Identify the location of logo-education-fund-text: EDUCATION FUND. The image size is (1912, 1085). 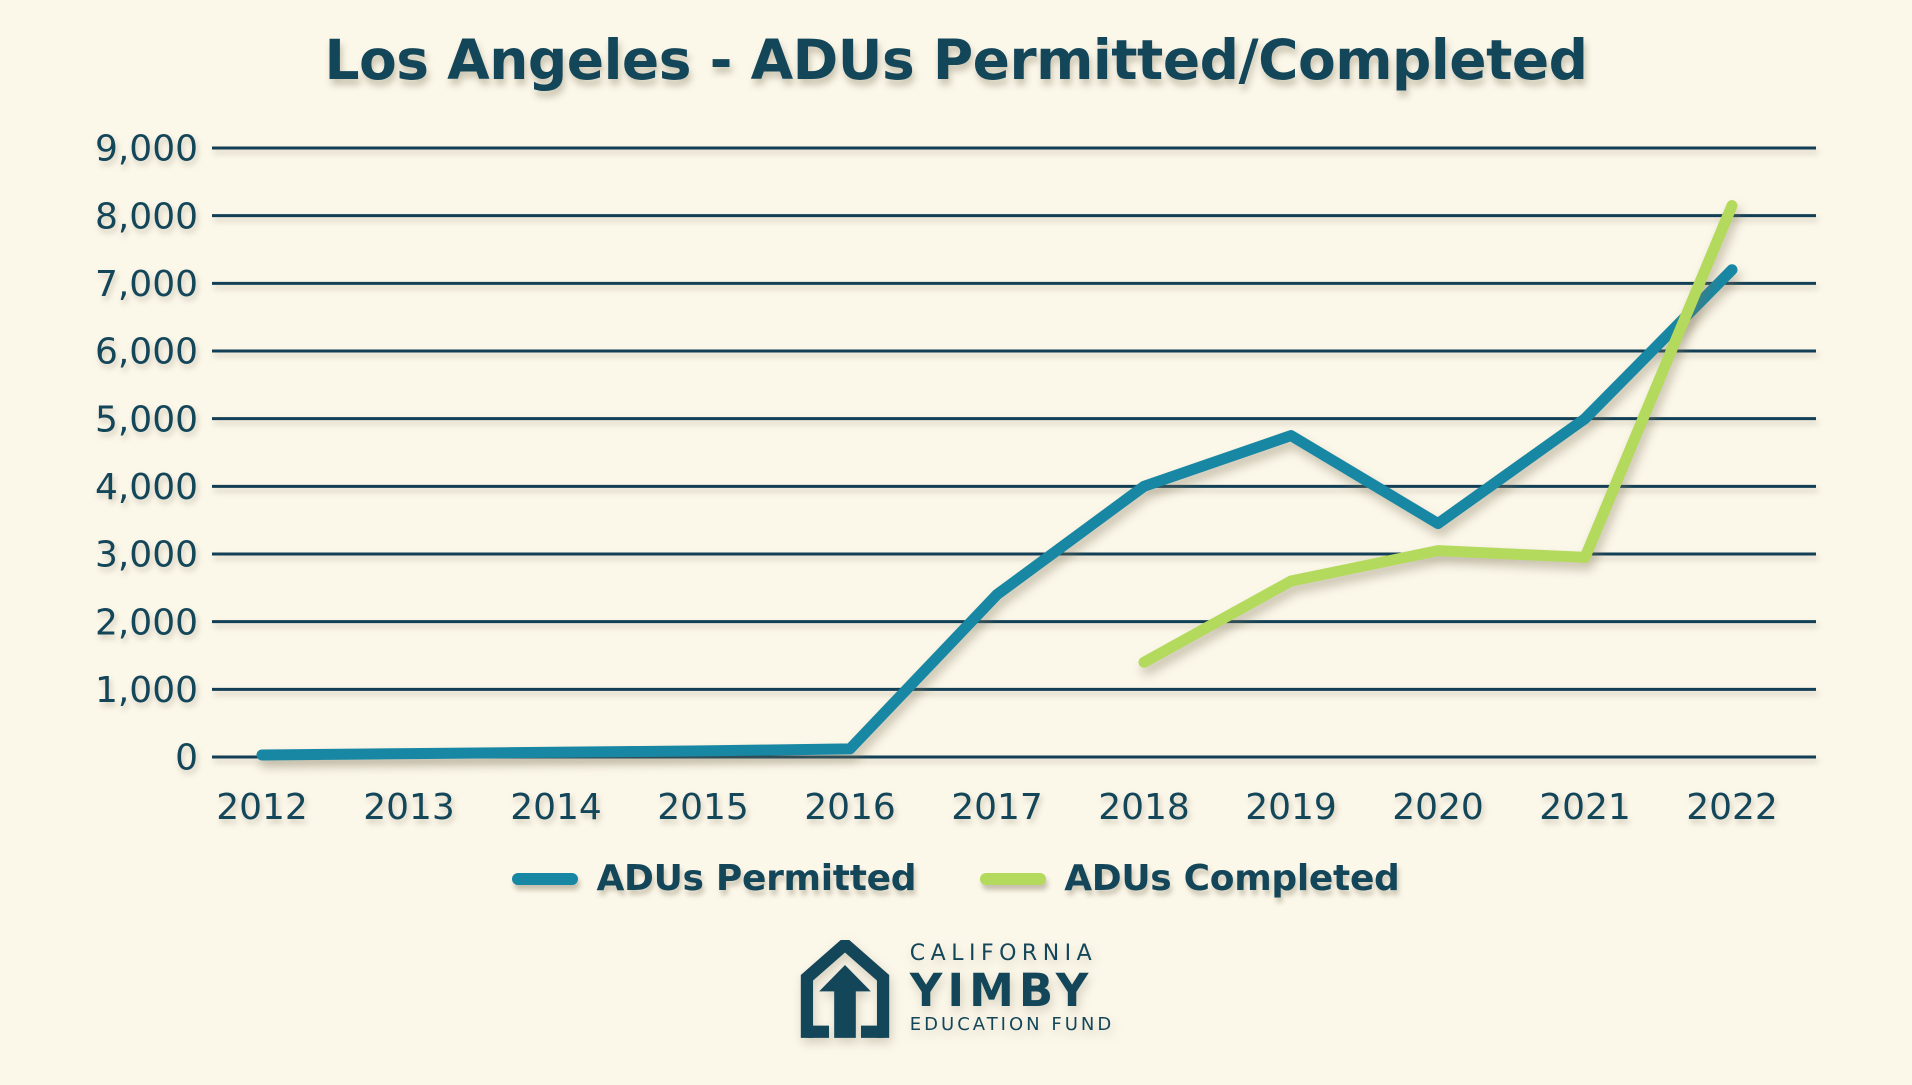
(1012, 1025).